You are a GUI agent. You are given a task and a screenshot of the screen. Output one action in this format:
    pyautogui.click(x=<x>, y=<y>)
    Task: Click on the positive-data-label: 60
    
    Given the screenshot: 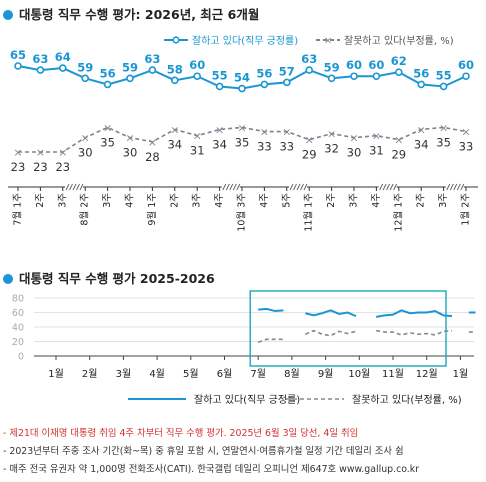 What is the action you would take?
    pyautogui.click(x=197, y=65)
    